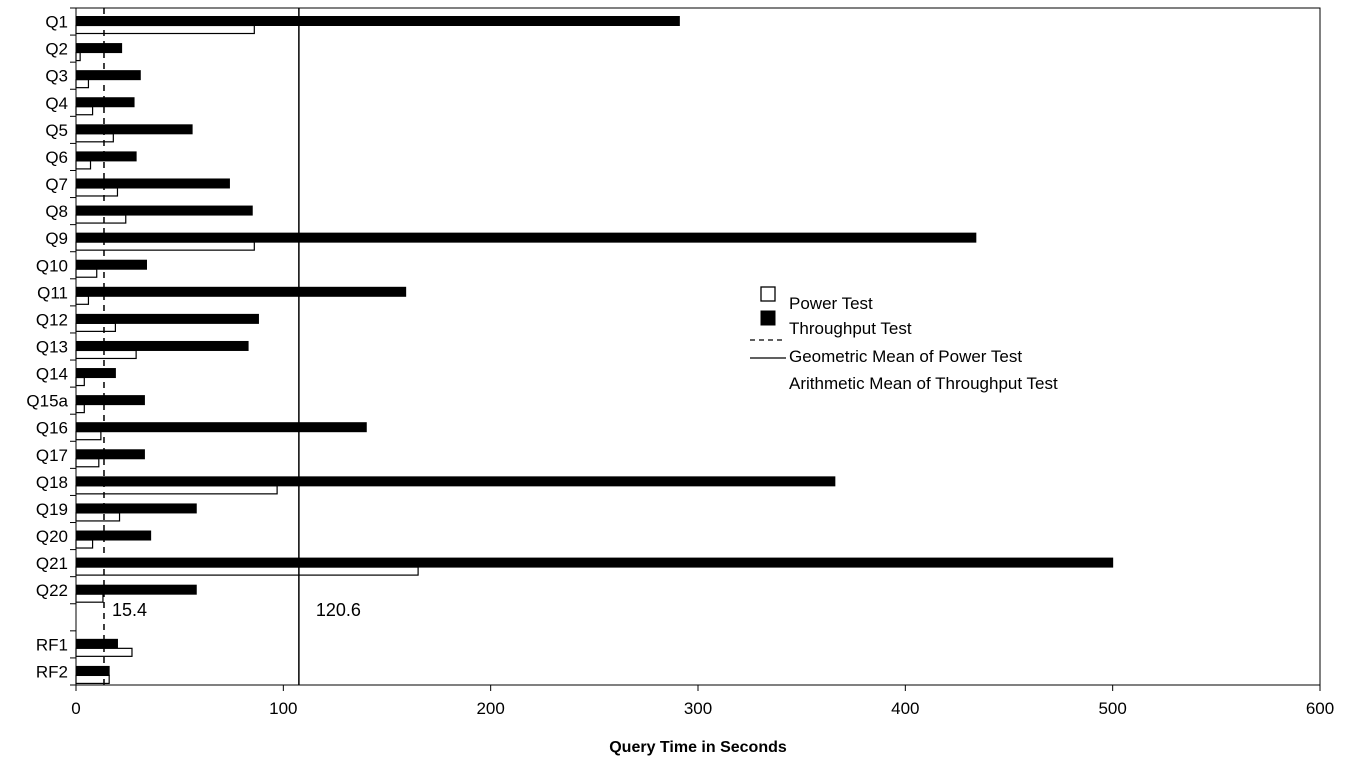 The image size is (1356, 757). Describe the element at coordinates (78, 56) in the screenshot. I see `bar-power-q2` at that location.